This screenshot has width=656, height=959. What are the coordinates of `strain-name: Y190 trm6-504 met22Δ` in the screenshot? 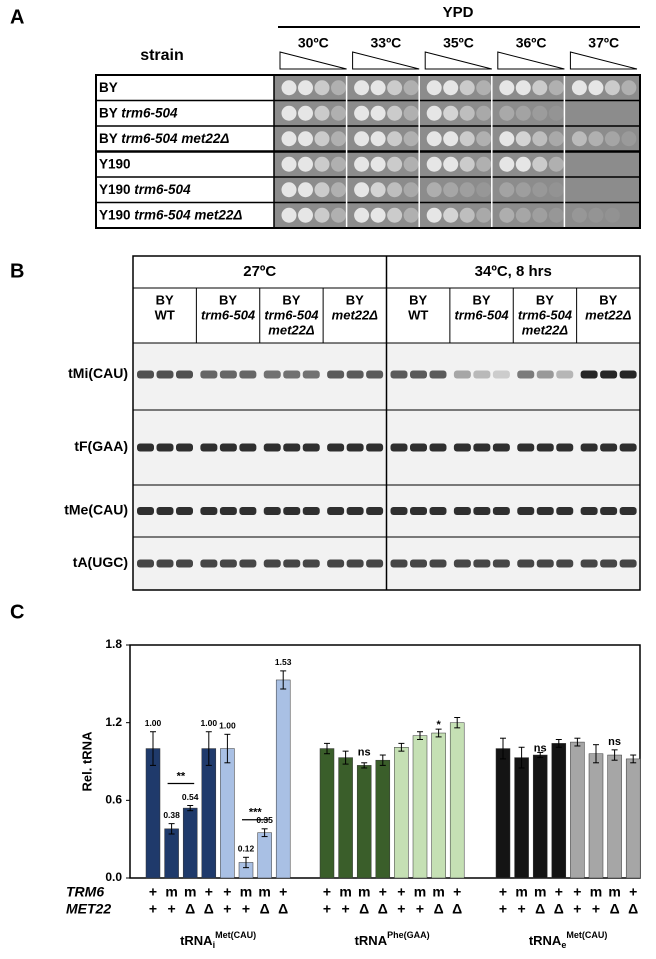 It's located at (170, 214).